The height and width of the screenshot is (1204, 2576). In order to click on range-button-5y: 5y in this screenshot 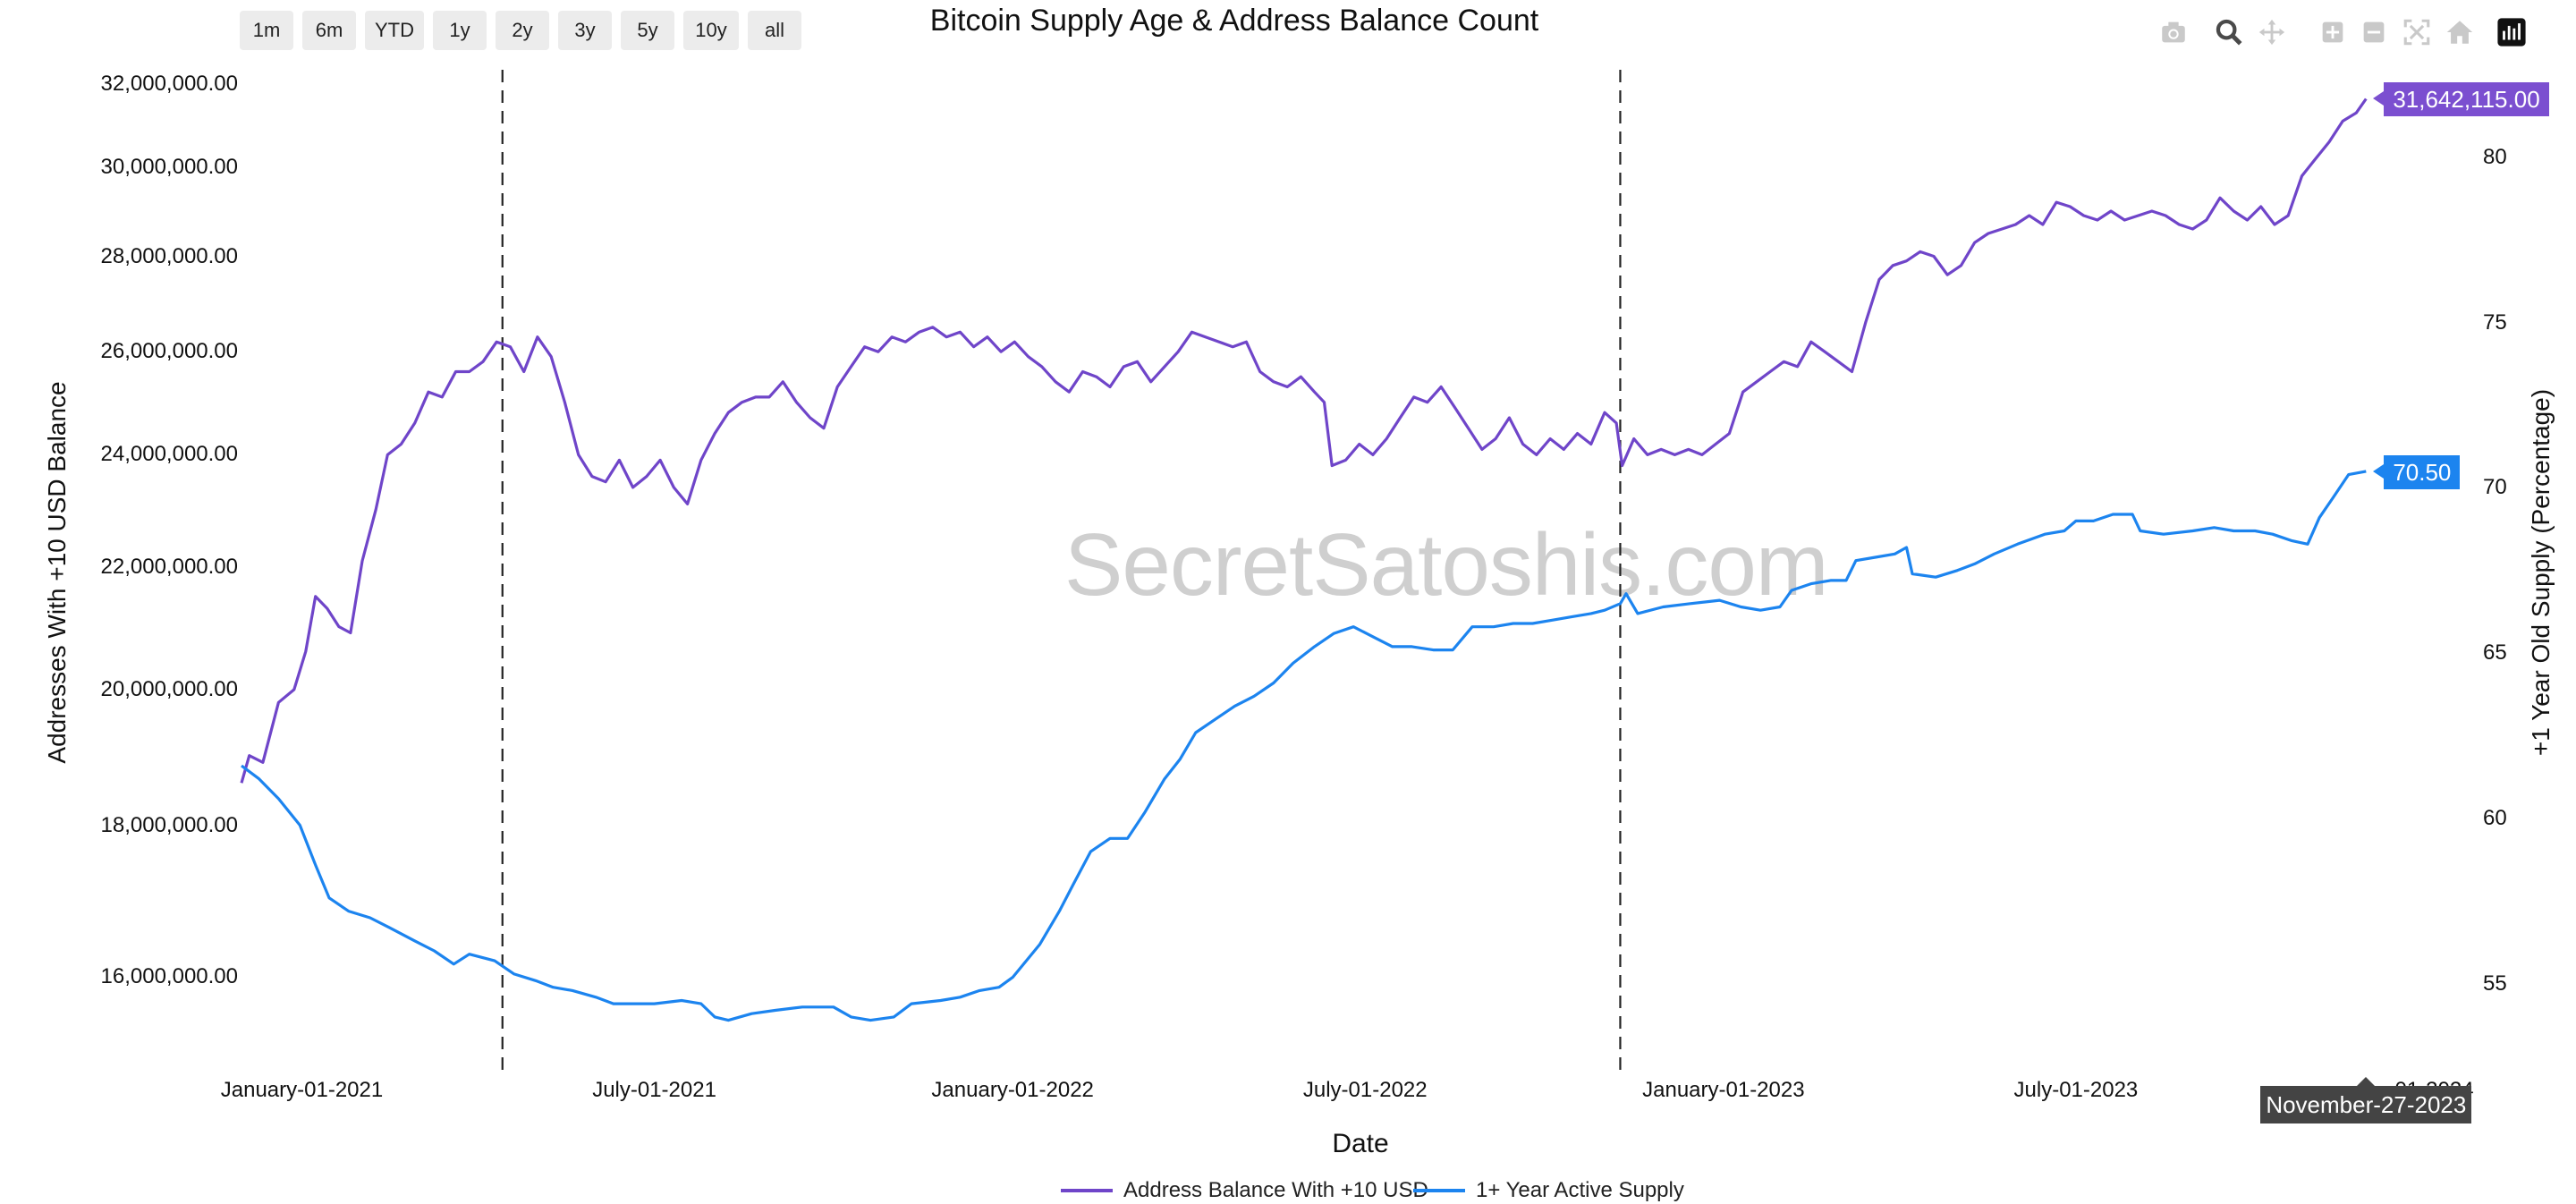, I will do `click(647, 30)`.